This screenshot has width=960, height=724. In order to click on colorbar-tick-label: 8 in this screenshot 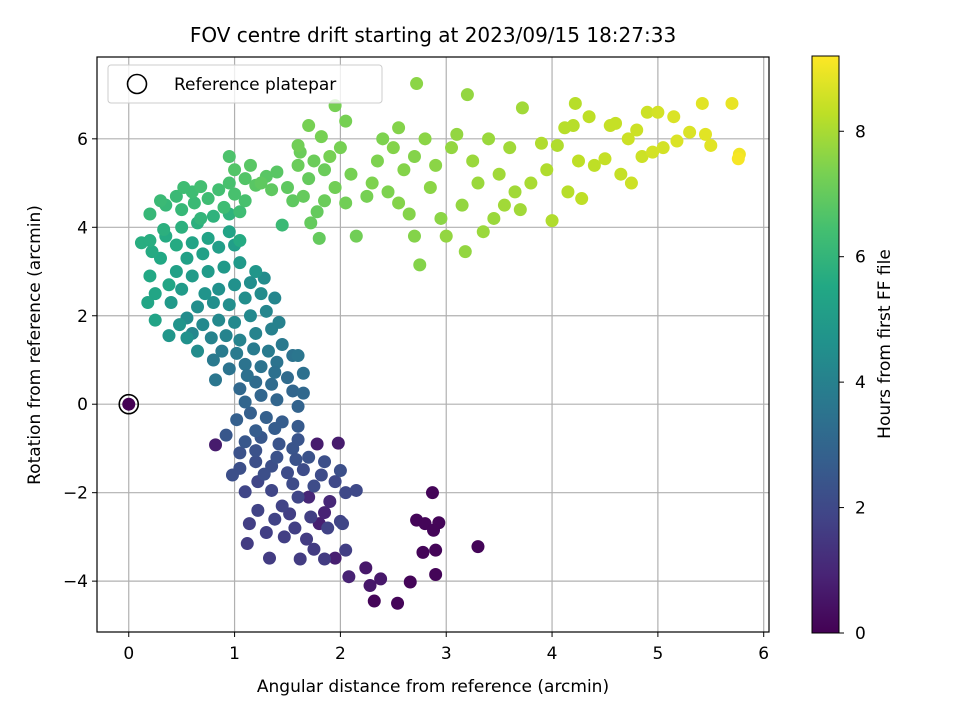, I will do `click(860, 132)`.